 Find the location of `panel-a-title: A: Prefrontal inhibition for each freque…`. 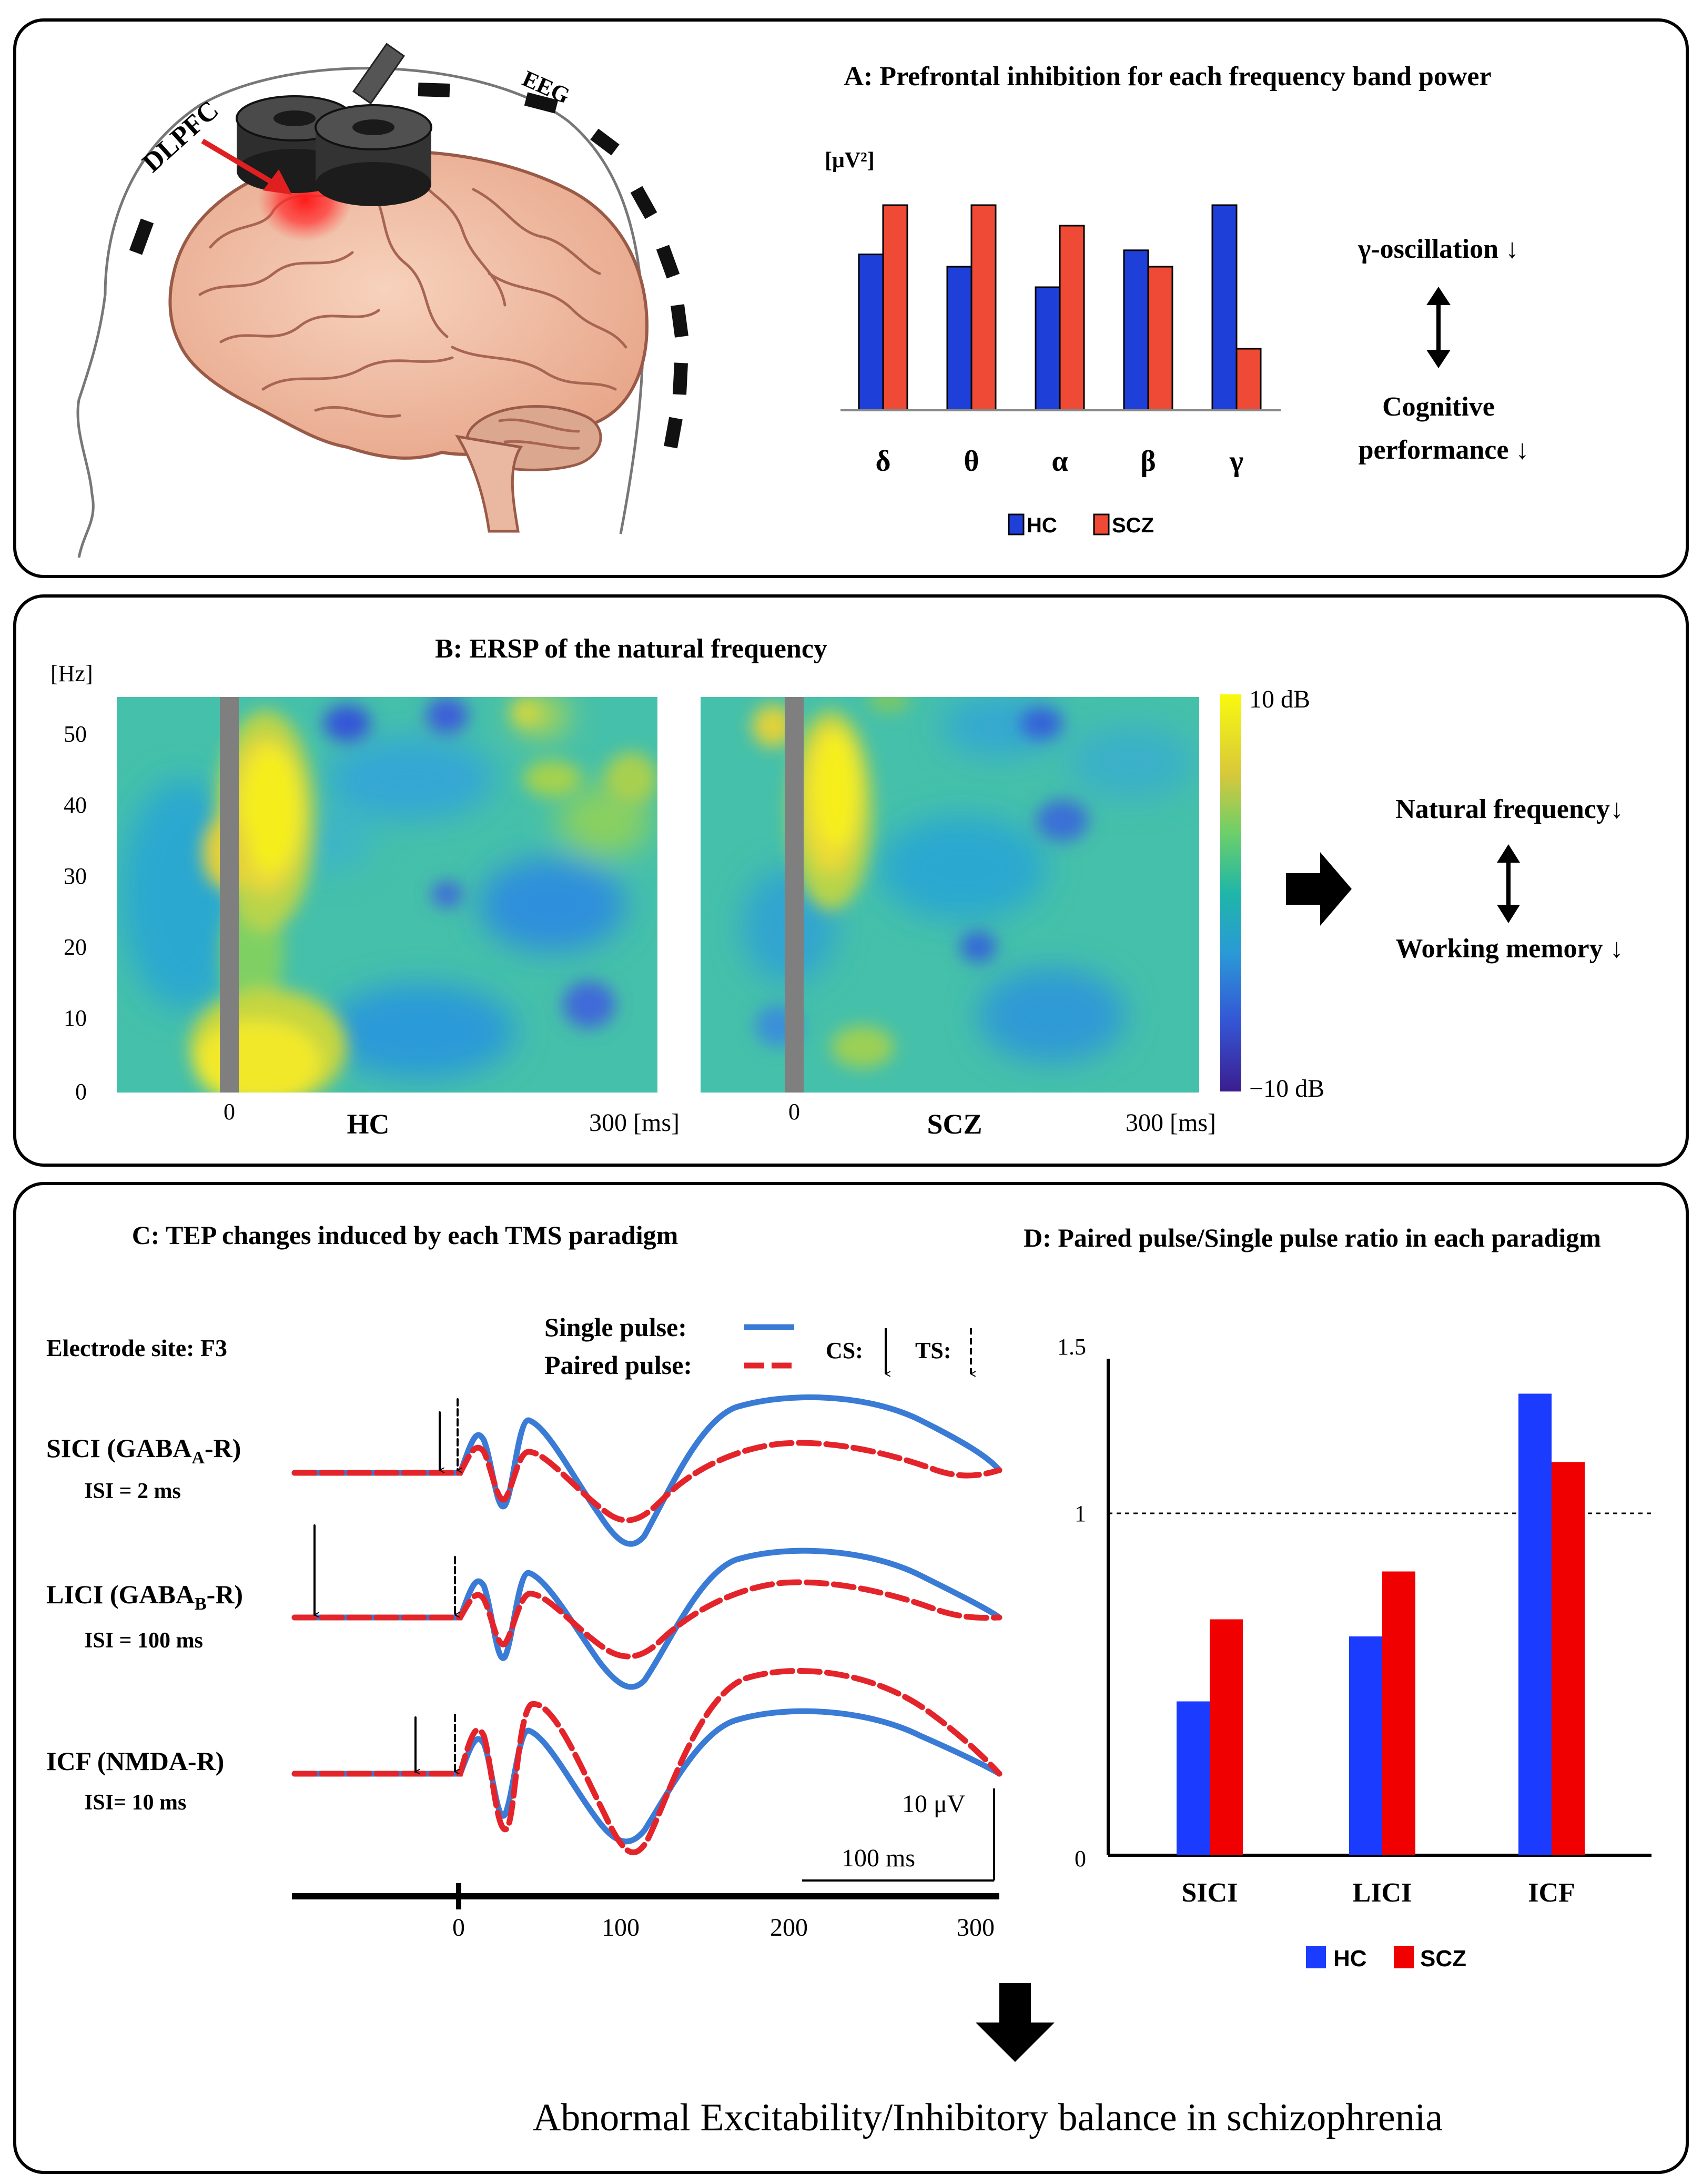

panel-a-title: A: Prefrontal inhibition for each freque… is located at coordinates (1167, 77).